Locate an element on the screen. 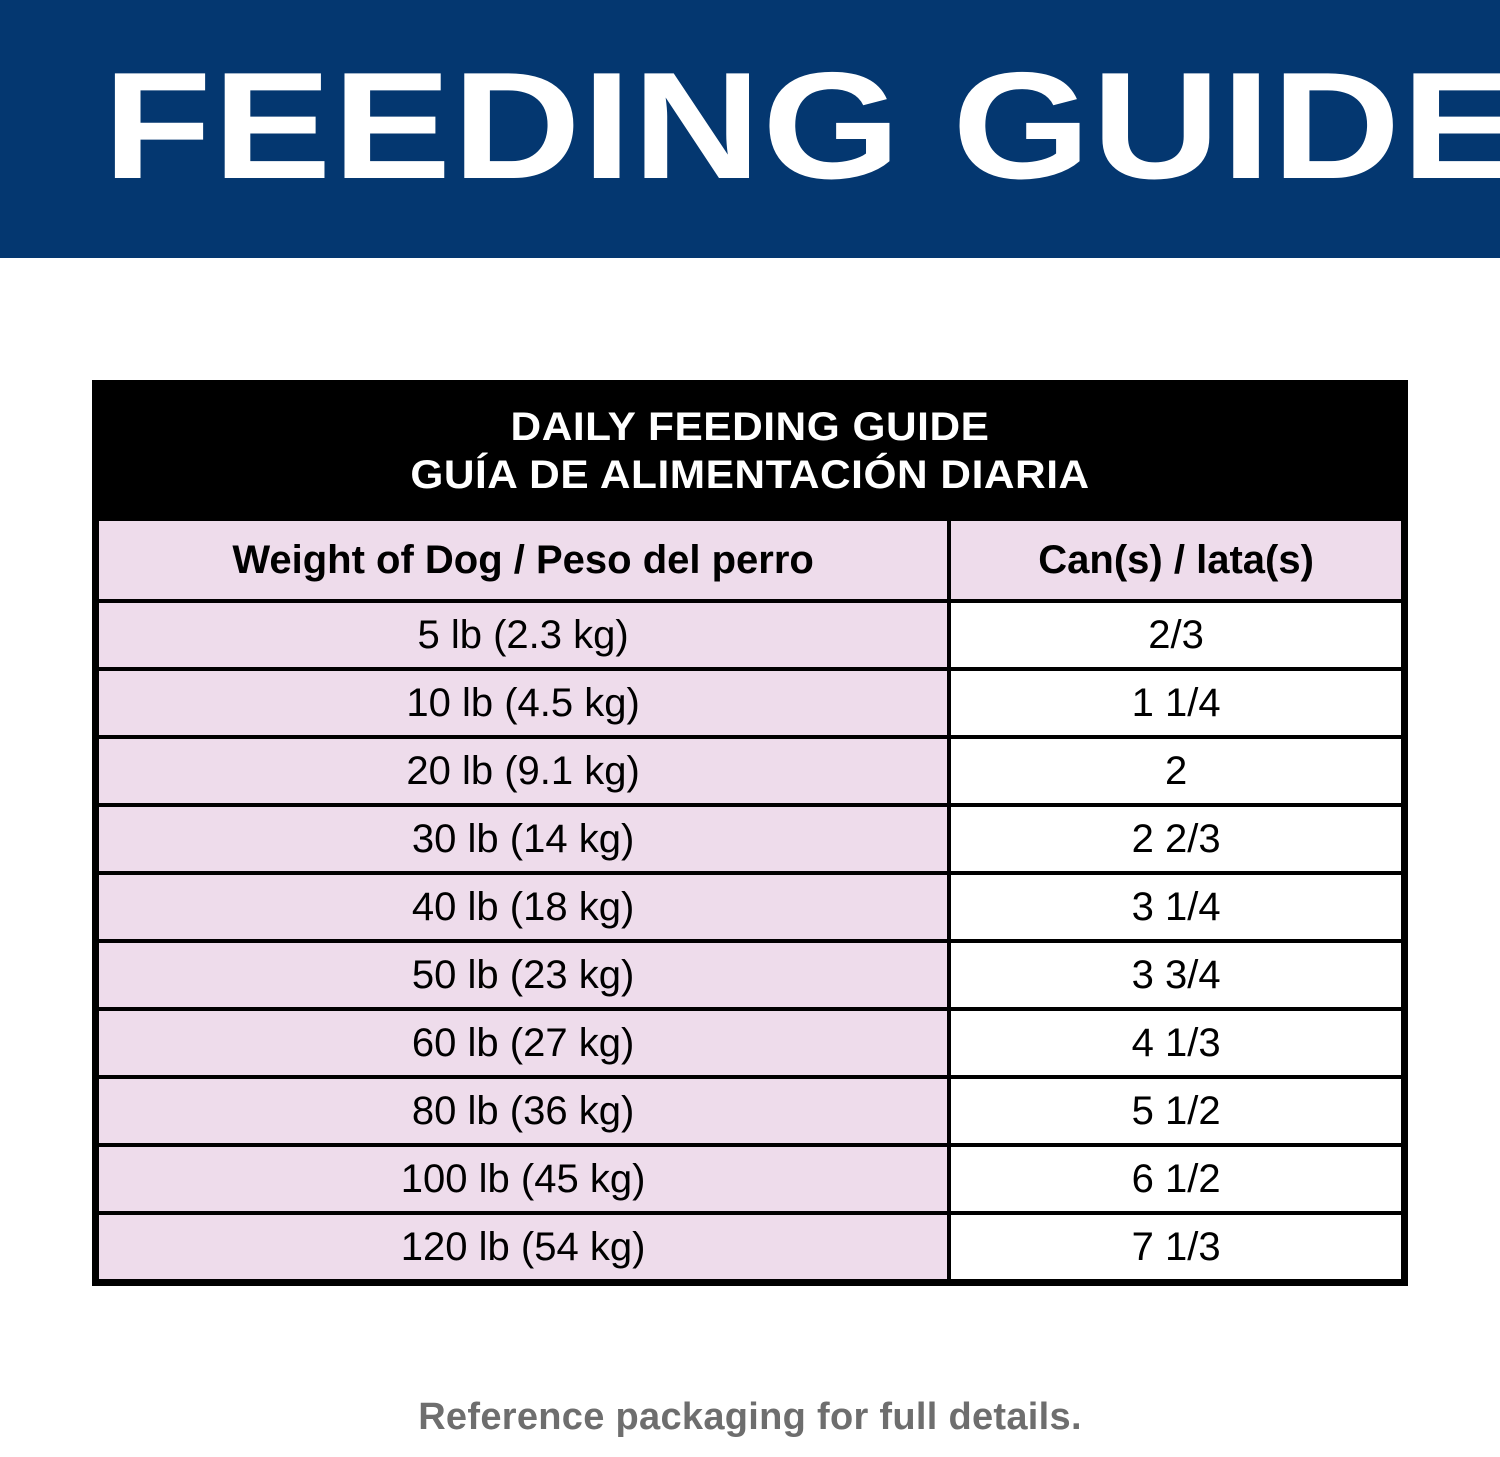 This screenshot has width=1500, height=1457. cell-weight: 20 lb (9.1 kg) is located at coordinates (525, 771).